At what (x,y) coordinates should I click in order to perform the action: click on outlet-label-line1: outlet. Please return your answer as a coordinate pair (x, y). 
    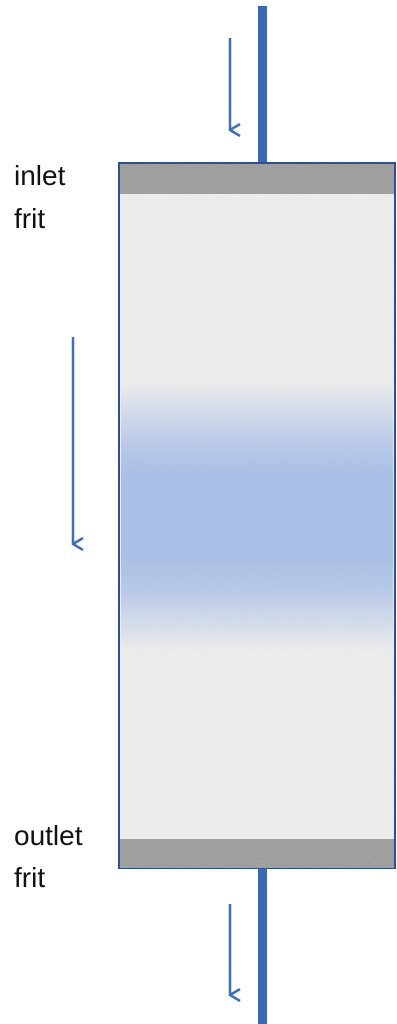
    Looking at the image, I should click on (48, 835).